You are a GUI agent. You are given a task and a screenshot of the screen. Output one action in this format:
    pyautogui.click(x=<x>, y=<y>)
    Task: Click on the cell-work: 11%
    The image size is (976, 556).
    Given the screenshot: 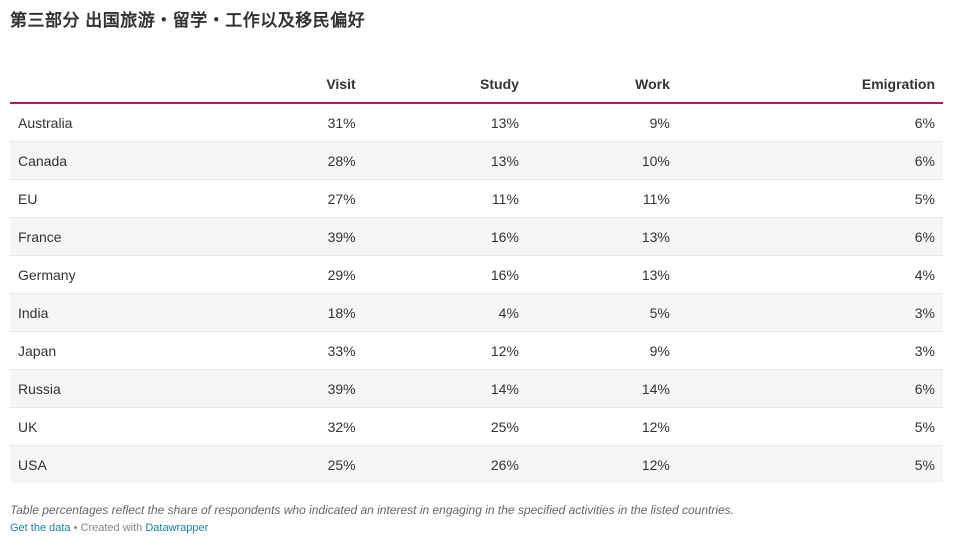 What is the action you would take?
    pyautogui.click(x=602, y=198)
    